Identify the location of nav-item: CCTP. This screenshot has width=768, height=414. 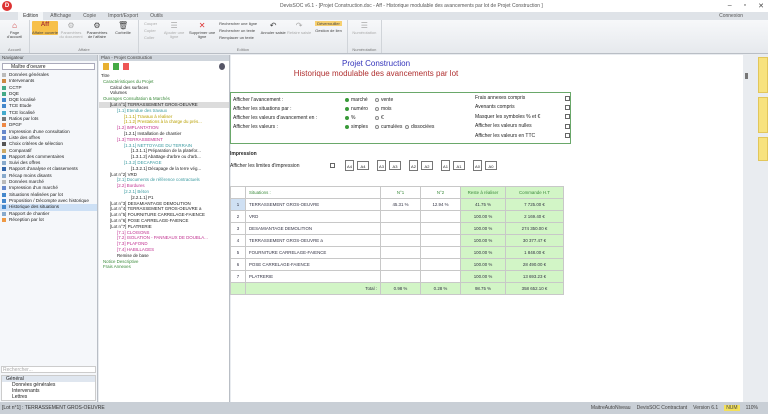
(48, 88).